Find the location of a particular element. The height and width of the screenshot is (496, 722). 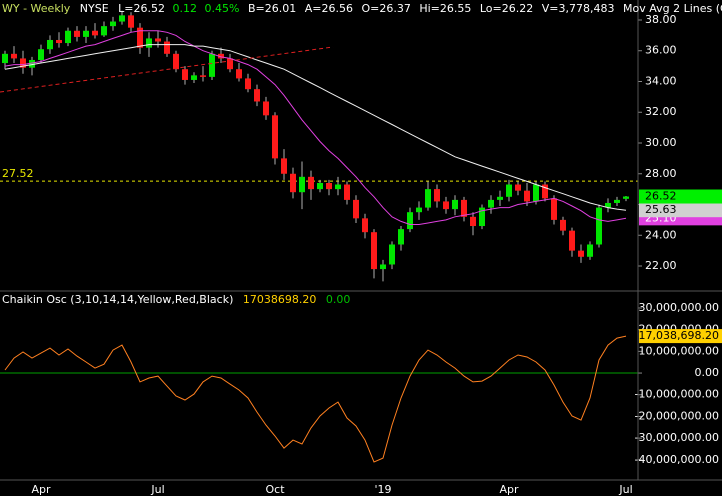

header-bid: B=26.01 is located at coordinates (272, 8).